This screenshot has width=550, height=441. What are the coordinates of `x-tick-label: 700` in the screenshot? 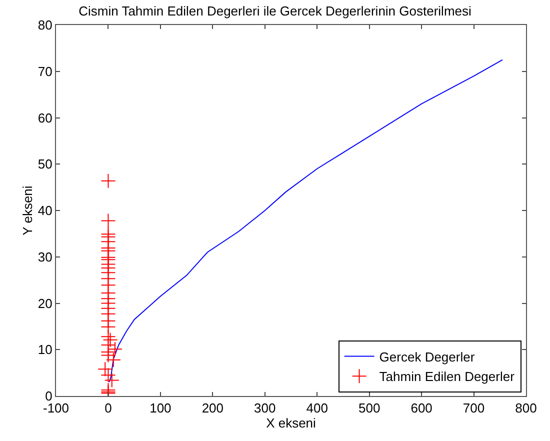 It's located at (473, 408).